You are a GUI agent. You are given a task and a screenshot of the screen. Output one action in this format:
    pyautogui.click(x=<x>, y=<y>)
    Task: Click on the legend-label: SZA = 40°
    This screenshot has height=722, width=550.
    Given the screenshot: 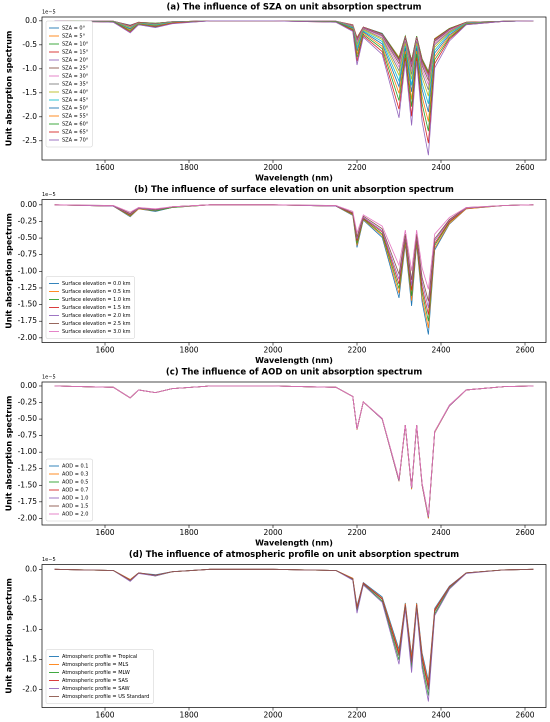 What is the action you would take?
    pyautogui.click(x=75, y=93)
    